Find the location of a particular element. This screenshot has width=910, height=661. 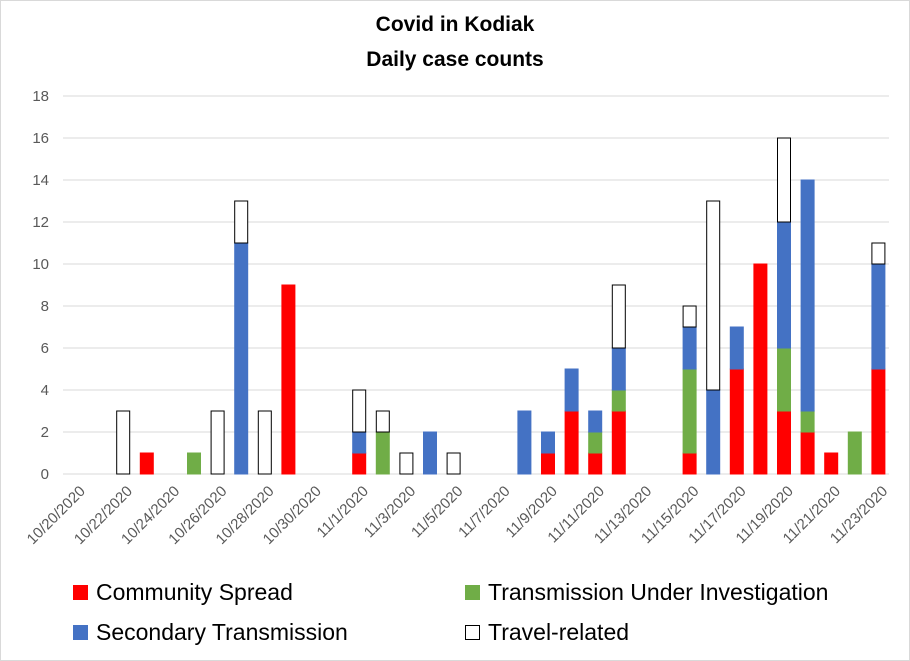

legend-item: Secondary Transmission is located at coordinates (210, 632).